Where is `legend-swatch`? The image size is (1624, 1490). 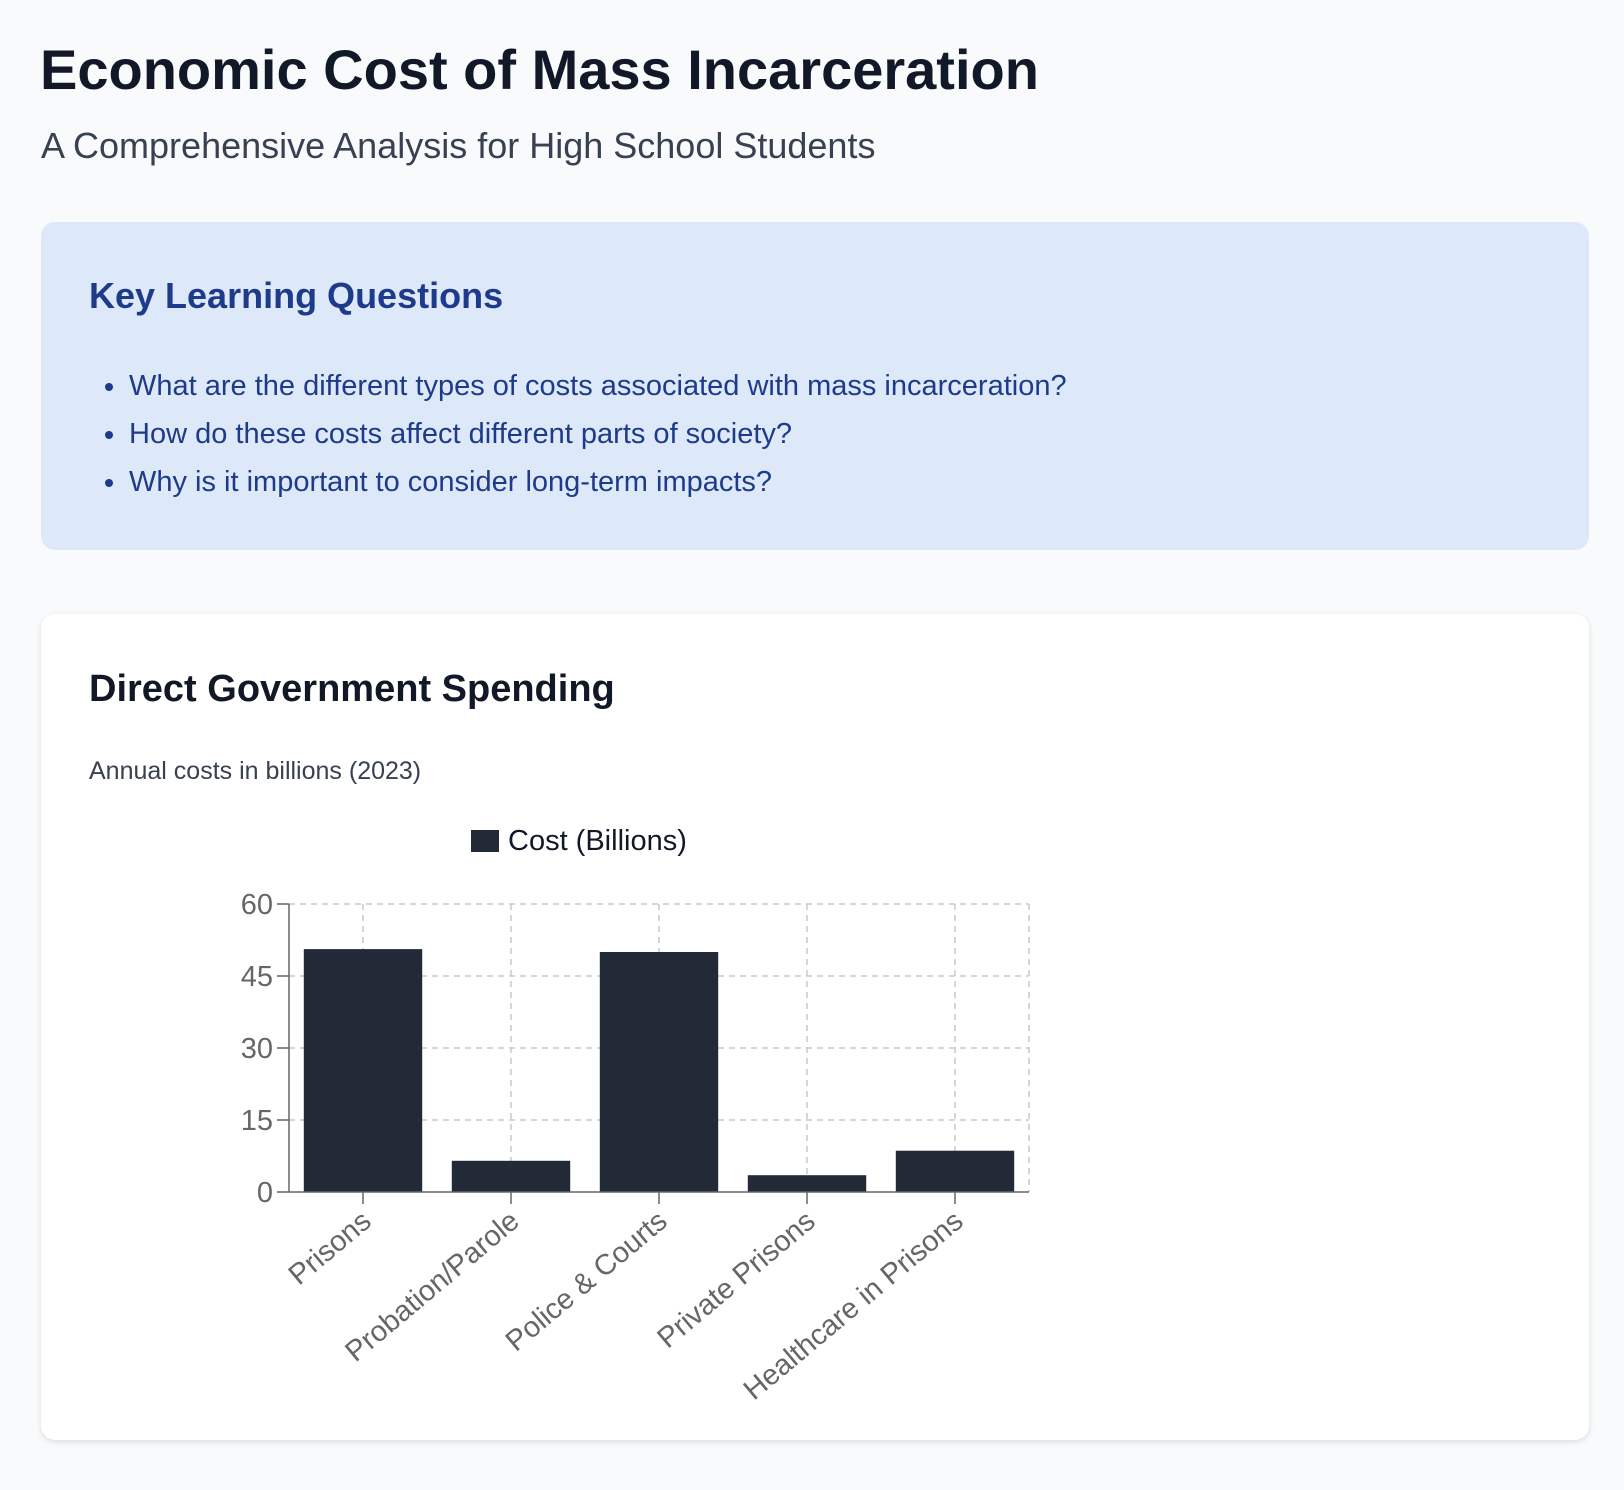
legend-swatch is located at coordinates (485, 841).